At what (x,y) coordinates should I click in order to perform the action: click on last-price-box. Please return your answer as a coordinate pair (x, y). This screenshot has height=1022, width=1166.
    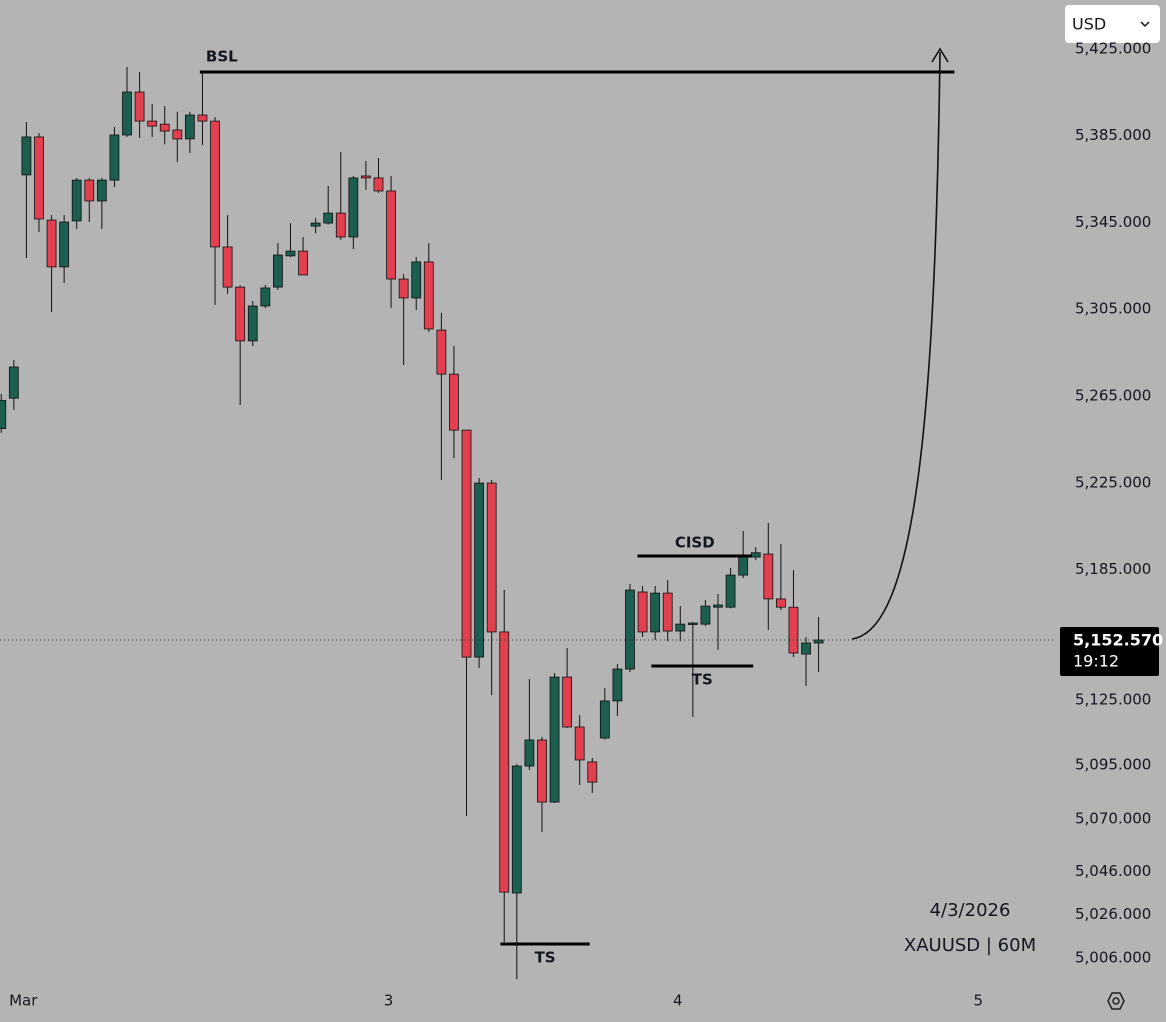
    Looking at the image, I should click on (1109, 652).